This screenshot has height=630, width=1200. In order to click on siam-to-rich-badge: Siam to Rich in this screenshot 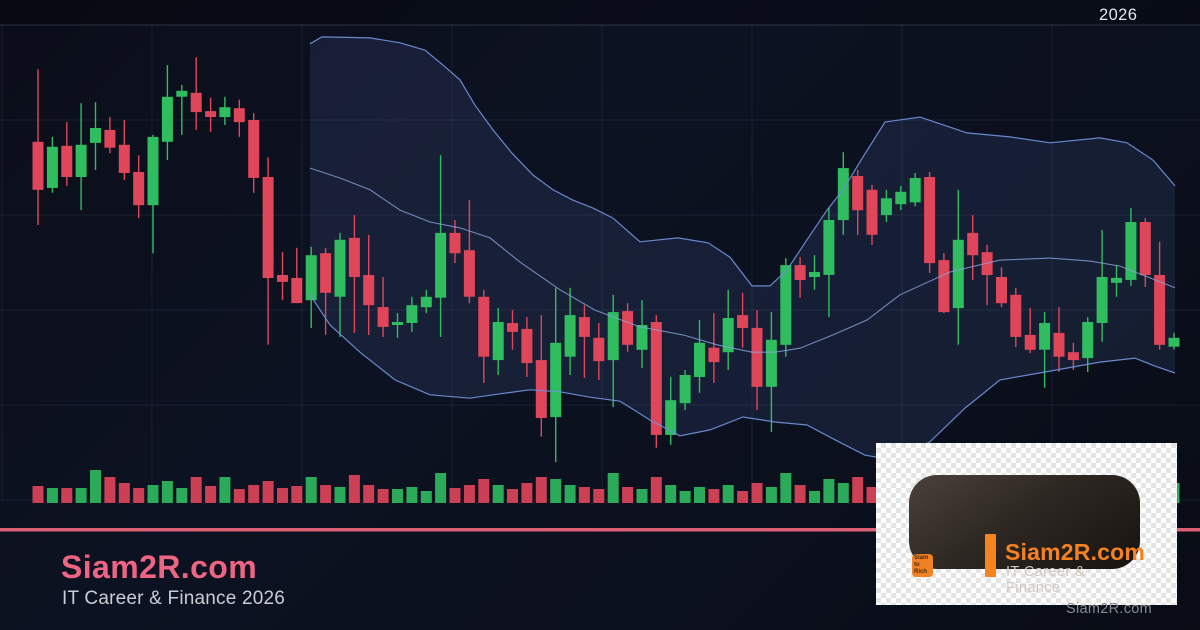, I will do `click(922, 565)`.